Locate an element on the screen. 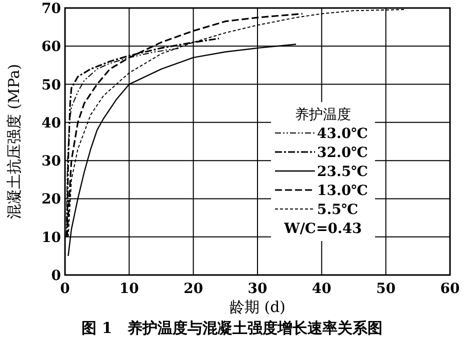  y-tick-label: 30 is located at coordinates (52, 162).